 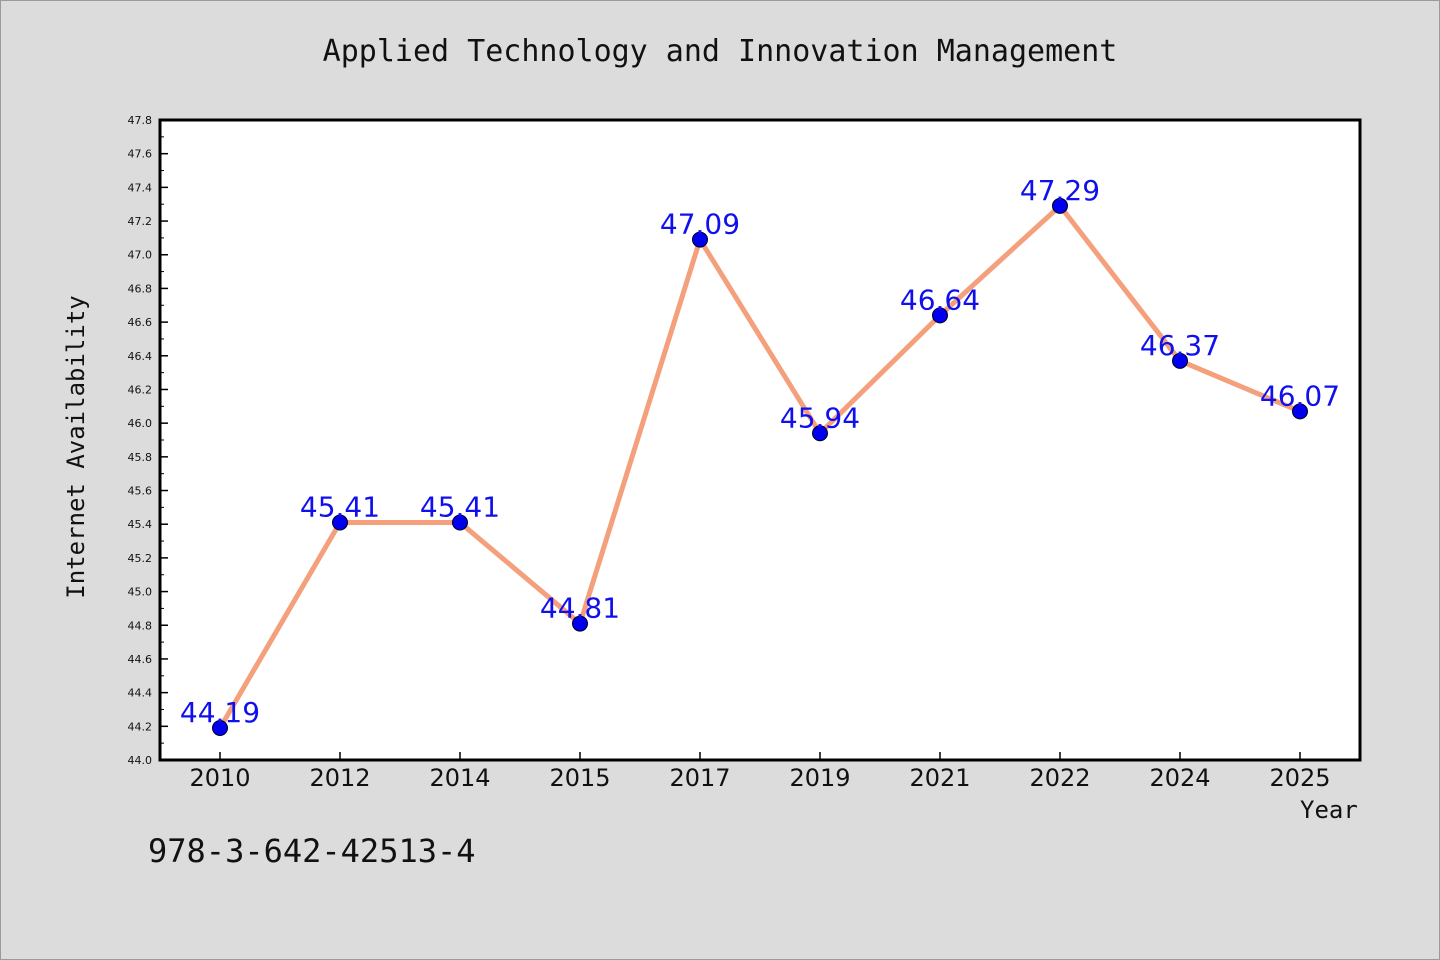 What do you see at coordinates (312, 851) in the screenshot?
I see `isbn-text: 978-3-642-42513-4` at bounding box center [312, 851].